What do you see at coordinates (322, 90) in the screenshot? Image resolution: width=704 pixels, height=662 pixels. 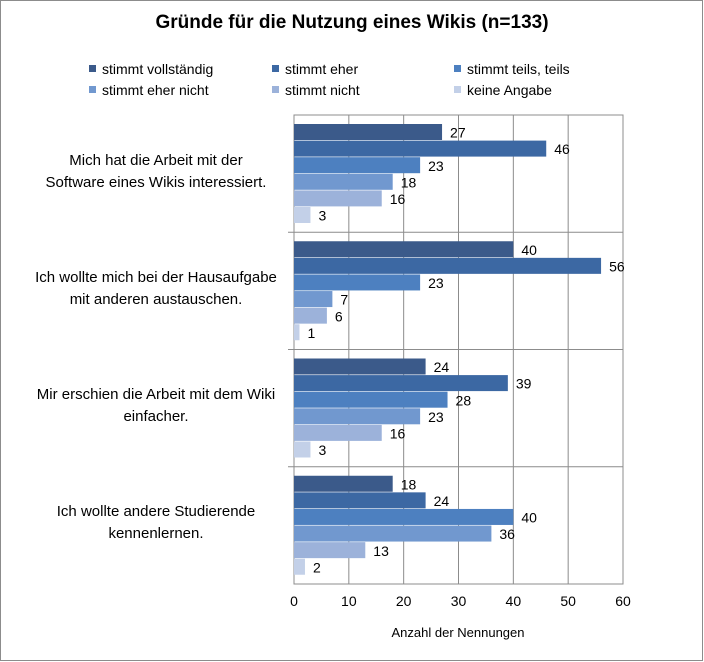 I see `legend-label: stimmt nicht` at bounding box center [322, 90].